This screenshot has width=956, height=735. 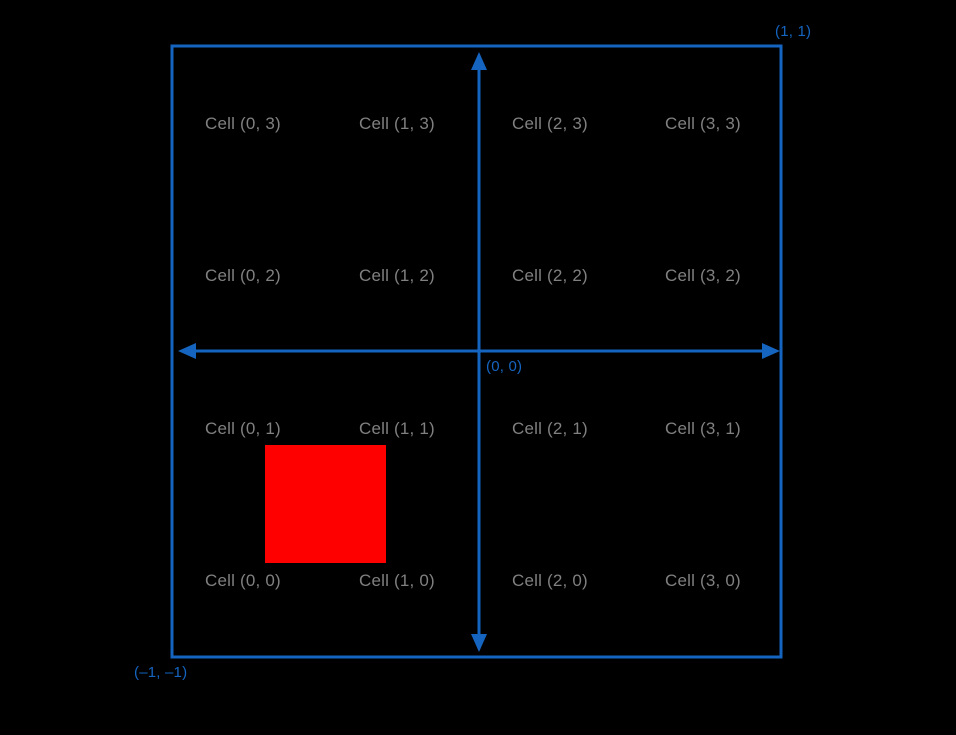 What do you see at coordinates (550, 428) in the screenshot?
I see `cell-label-2-1: Cell (2, 1)` at bounding box center [550, 428].